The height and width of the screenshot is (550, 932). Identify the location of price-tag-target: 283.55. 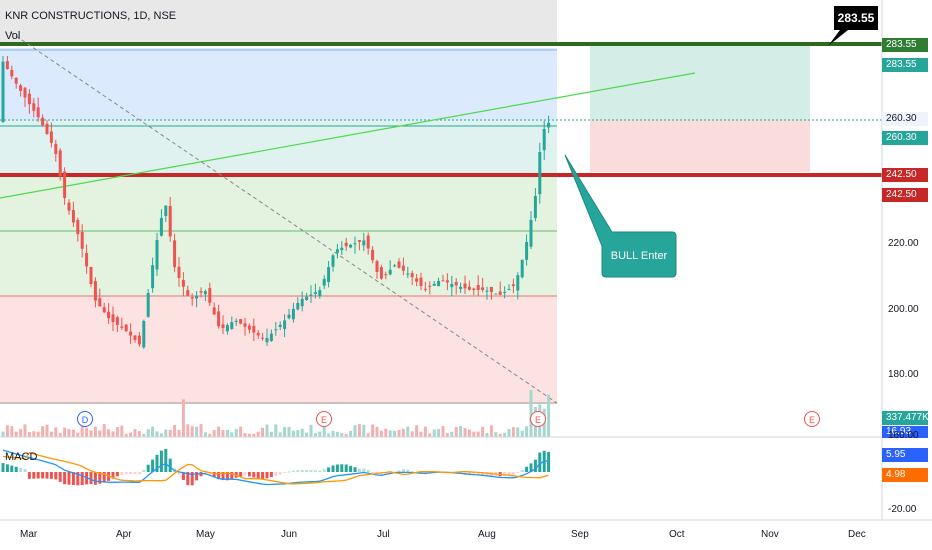
(905, 65).